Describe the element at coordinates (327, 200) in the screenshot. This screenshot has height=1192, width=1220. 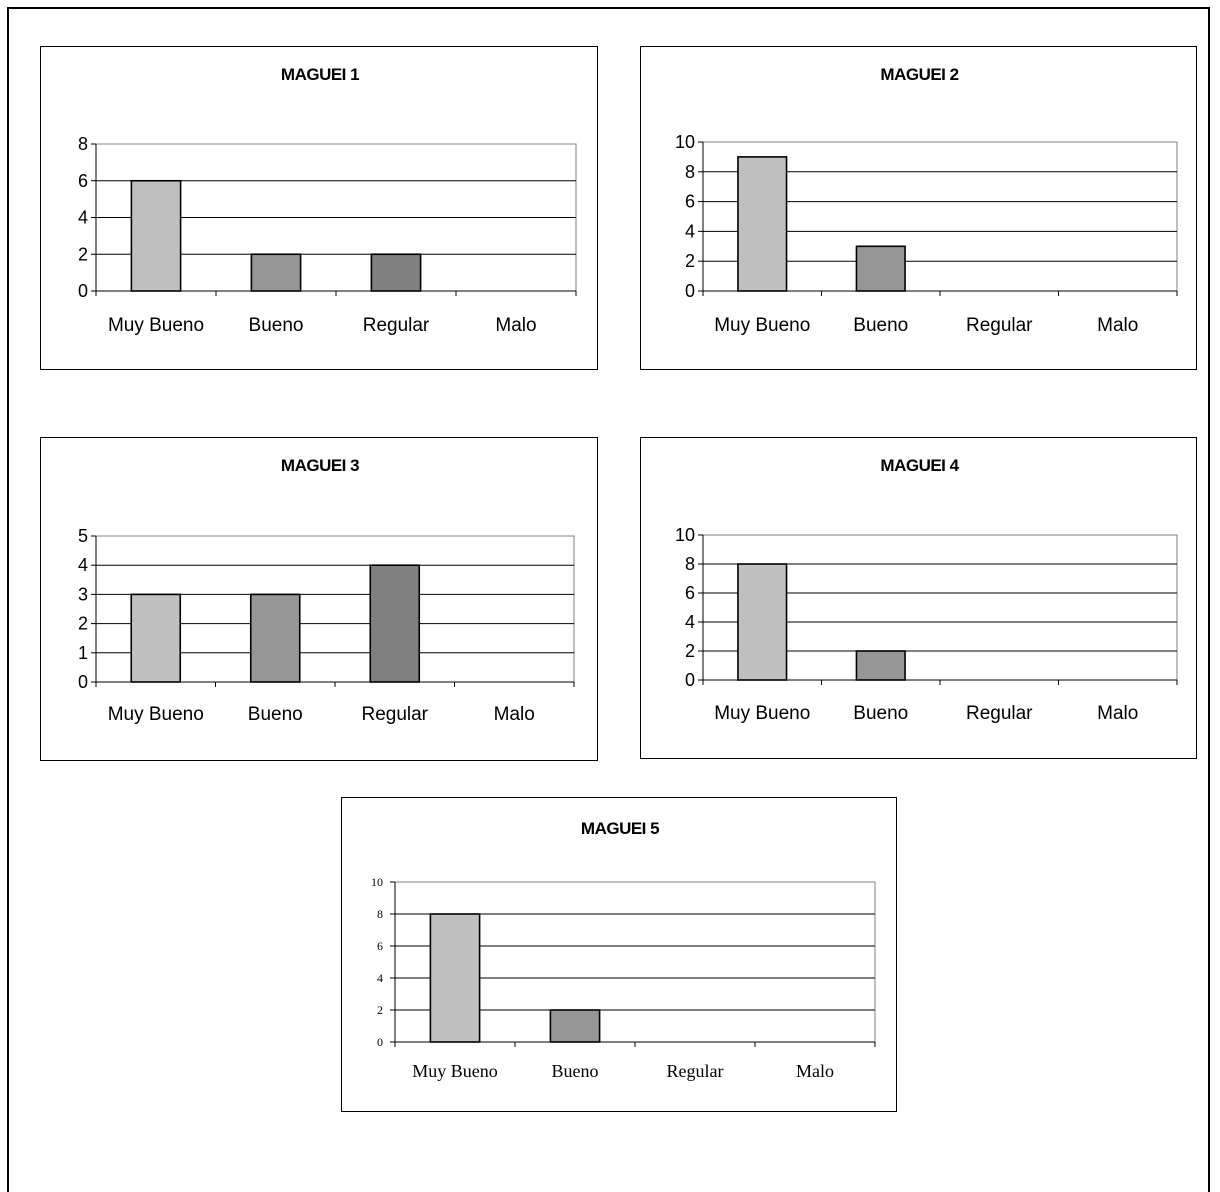
I see `chart-maguei-1-svg: MAGUEI 1 0 2 4 6 8 Muy Bueno Bueno Regular Malo` at that location.